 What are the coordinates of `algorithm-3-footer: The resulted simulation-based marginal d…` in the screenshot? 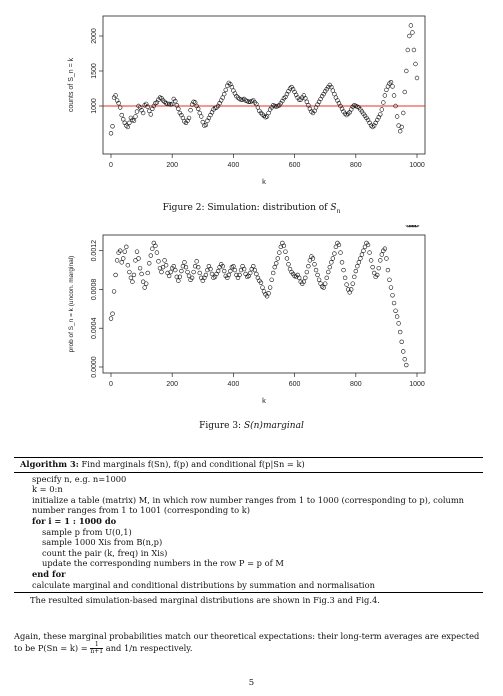 It's located at (248, 599).